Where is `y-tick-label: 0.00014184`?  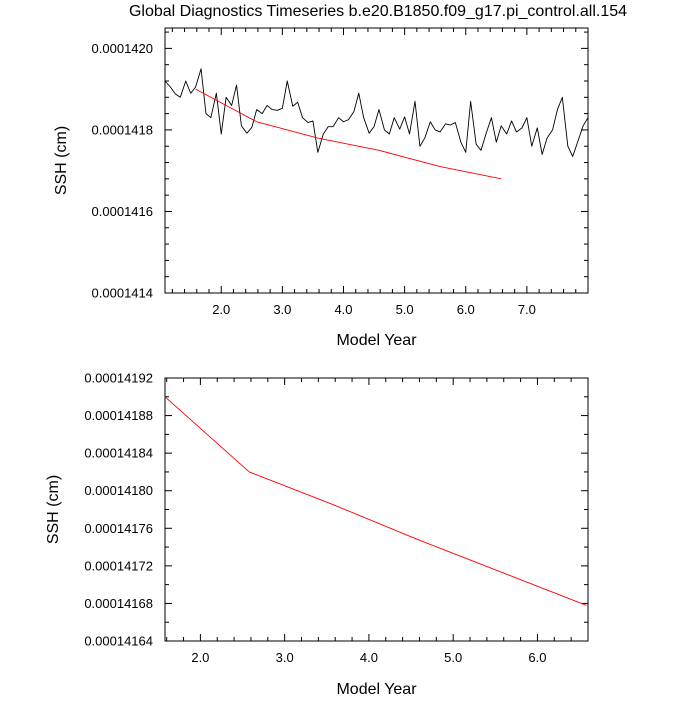 y-tick-label: 0.00014184 is located at coordinates (118, 453).